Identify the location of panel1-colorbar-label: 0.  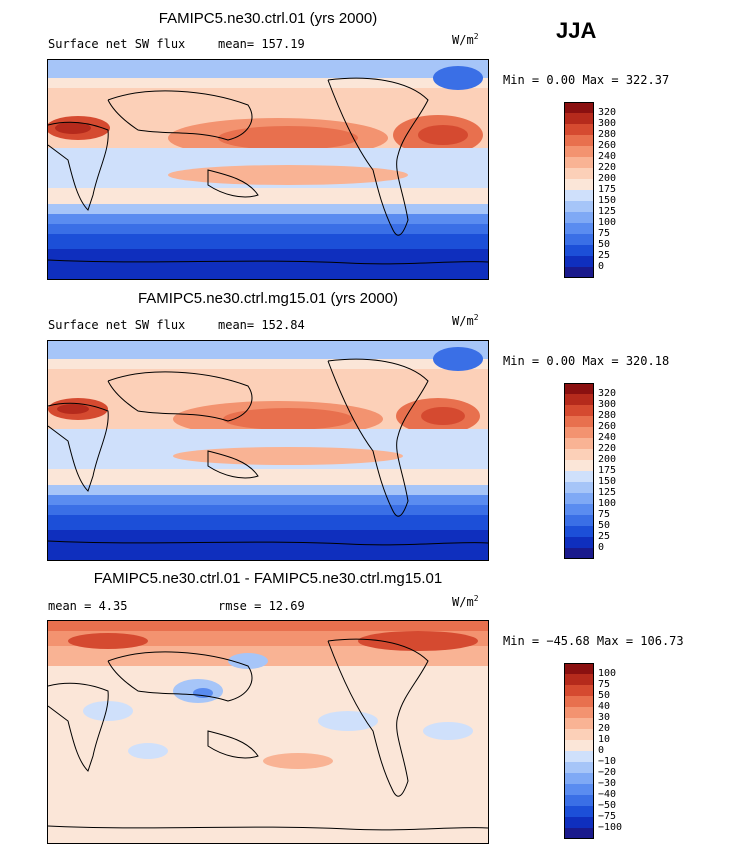
(601, 266).